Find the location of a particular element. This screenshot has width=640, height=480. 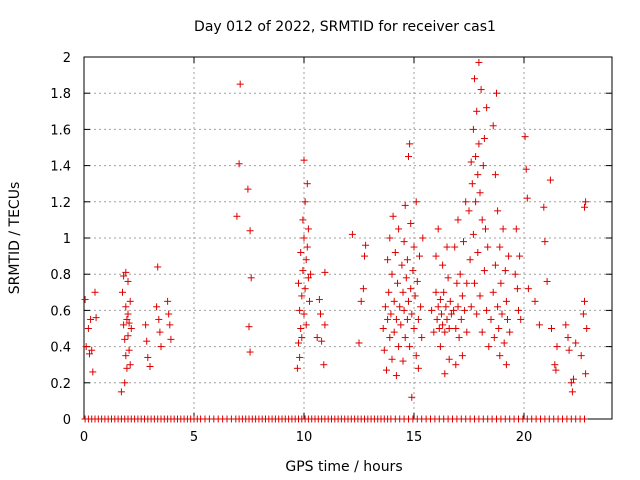

y-tick-label: 1.6 is located at coordinates (60, 130).